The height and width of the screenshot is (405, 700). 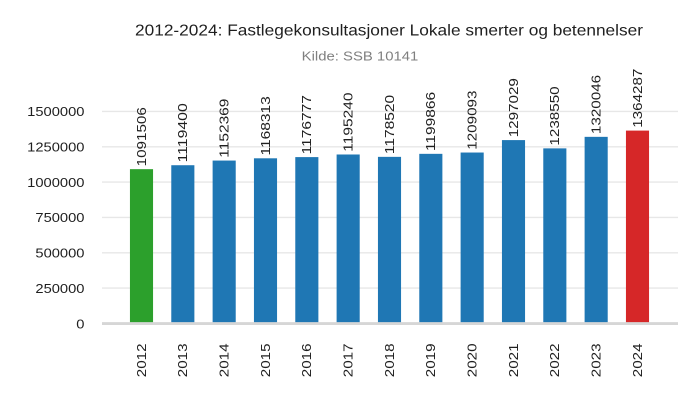 What do you see at coordinates (141, 136) in the screenshot?
I see `svg-text: 1091506` at bounding box center [141, 136].